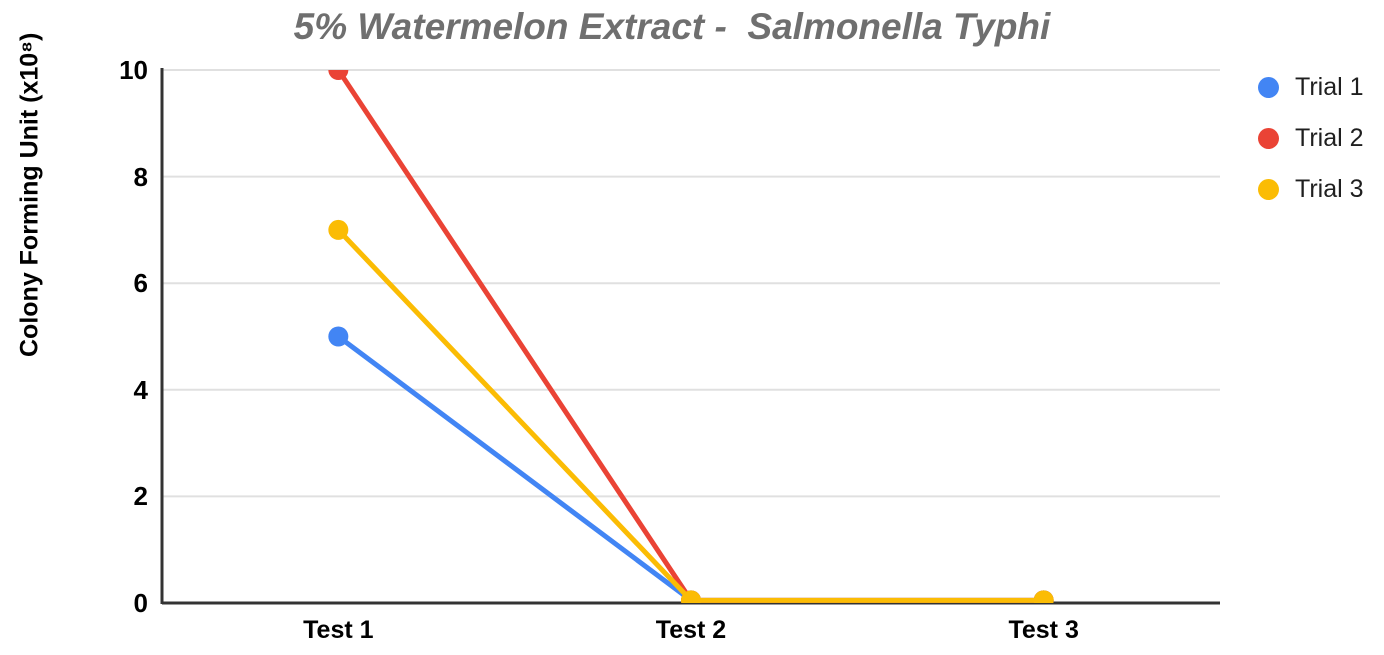 The width and height of the screenshot is (1384, 655). I want to click on x-category-label-test-3: Test 3, so click(1043, 630).